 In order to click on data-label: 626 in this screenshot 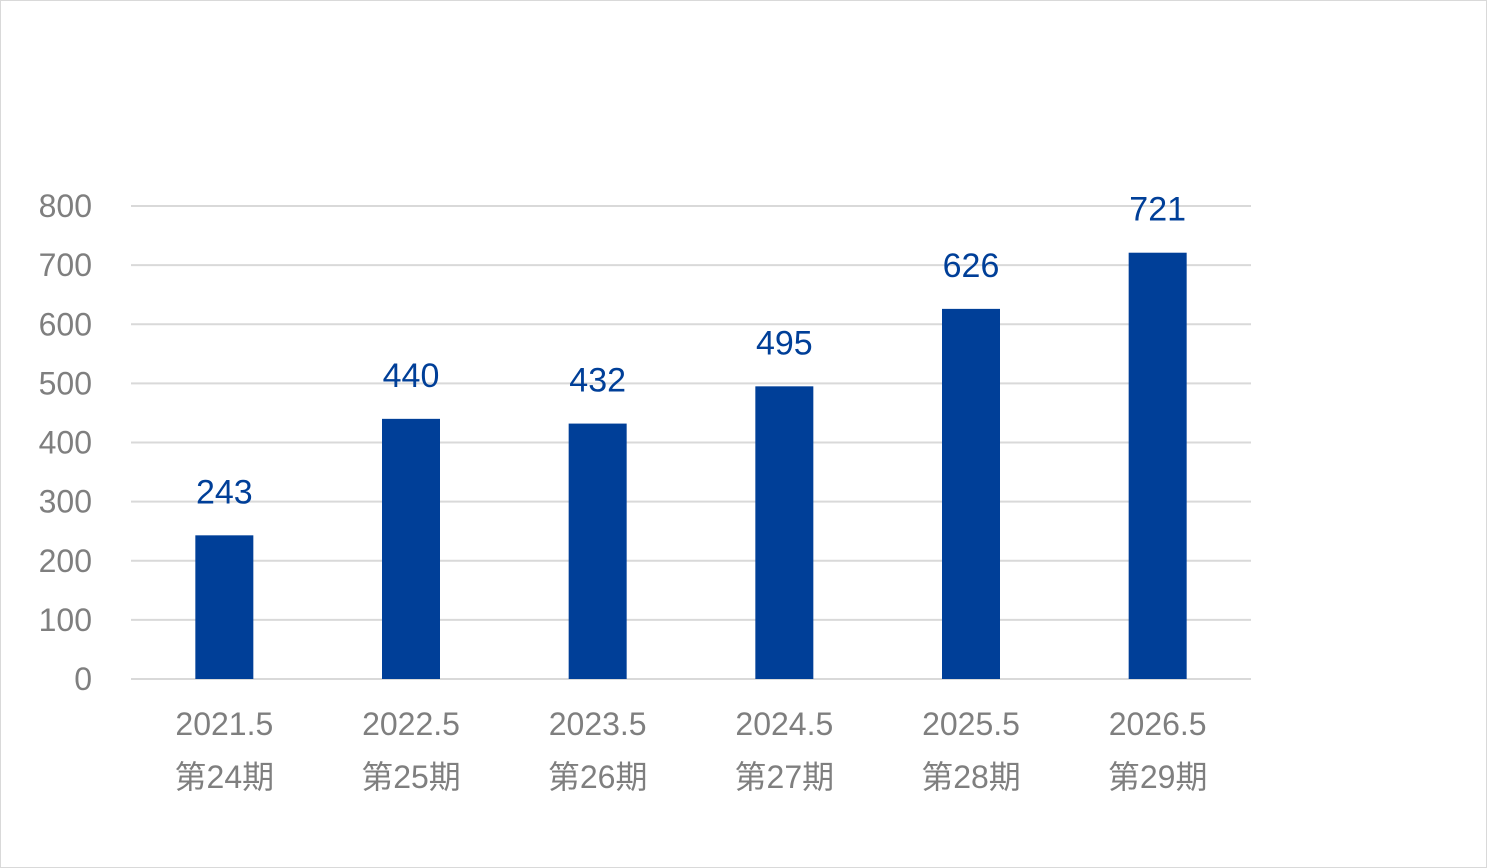, I will do `click(971, 266)`.